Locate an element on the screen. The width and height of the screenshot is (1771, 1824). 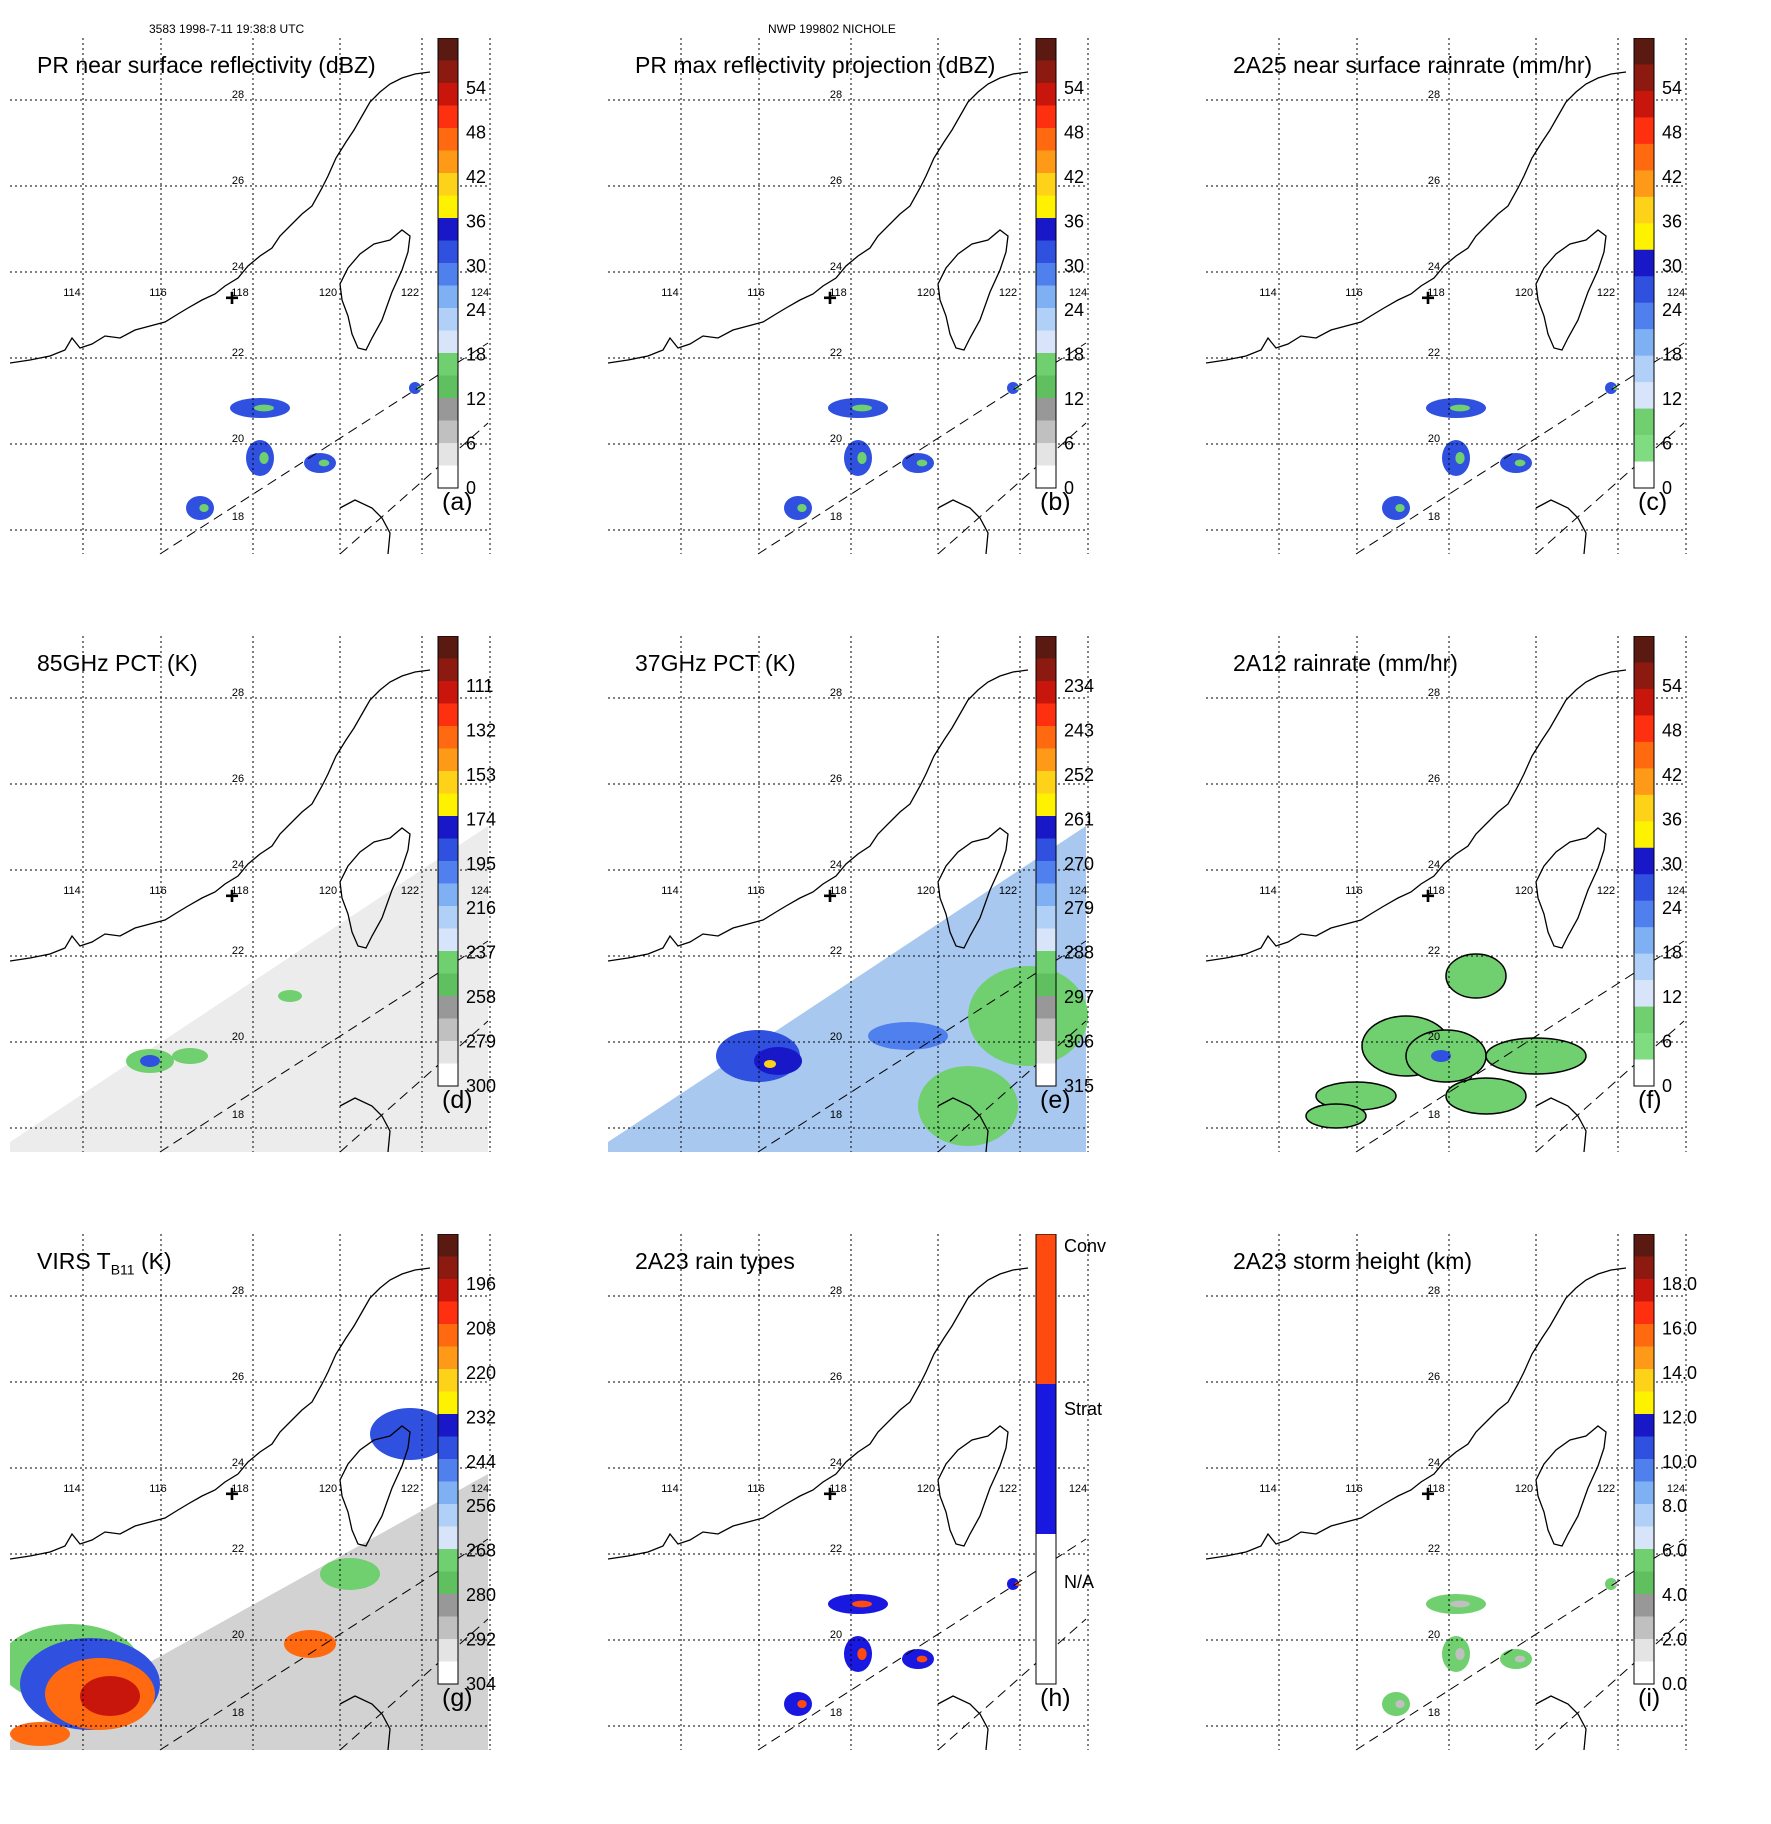
colorbar: 234 243 252 261 270 279 288 297 306 315 is located at coordinates (1064, 866).